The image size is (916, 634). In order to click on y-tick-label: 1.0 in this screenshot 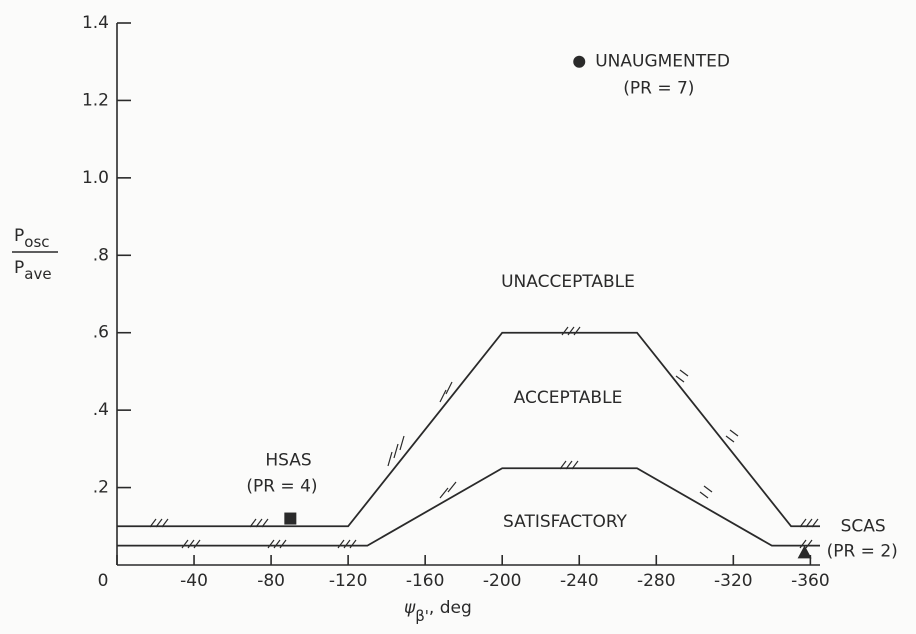, I will do `click(95, 178)`.